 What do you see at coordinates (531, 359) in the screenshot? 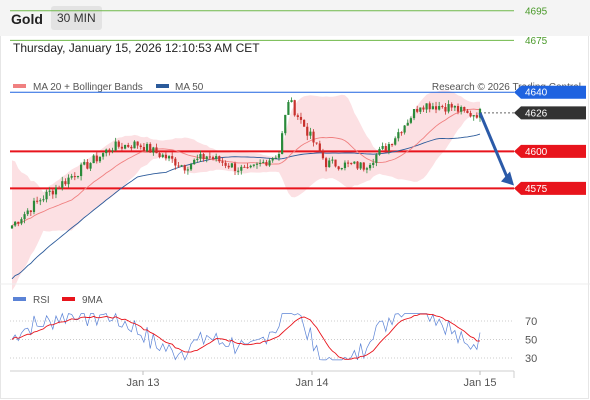
I see `rsi-tick-label-30: 30` at bounding box center [531, 359].